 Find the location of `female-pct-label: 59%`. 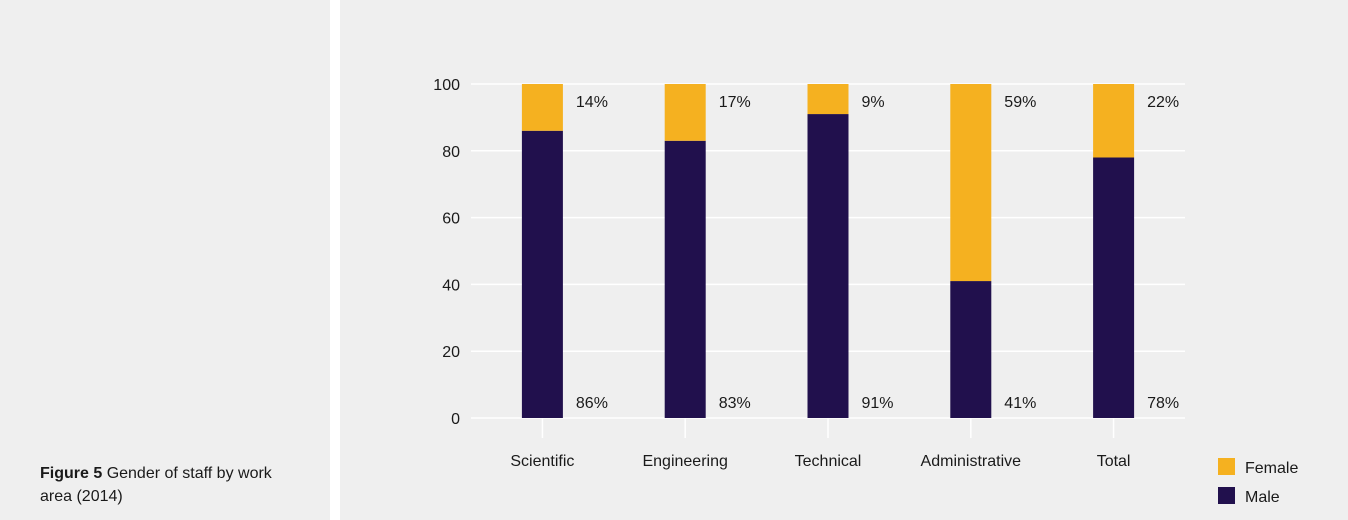

female-pct-label: 59% is located at coordinates (1020, 102).